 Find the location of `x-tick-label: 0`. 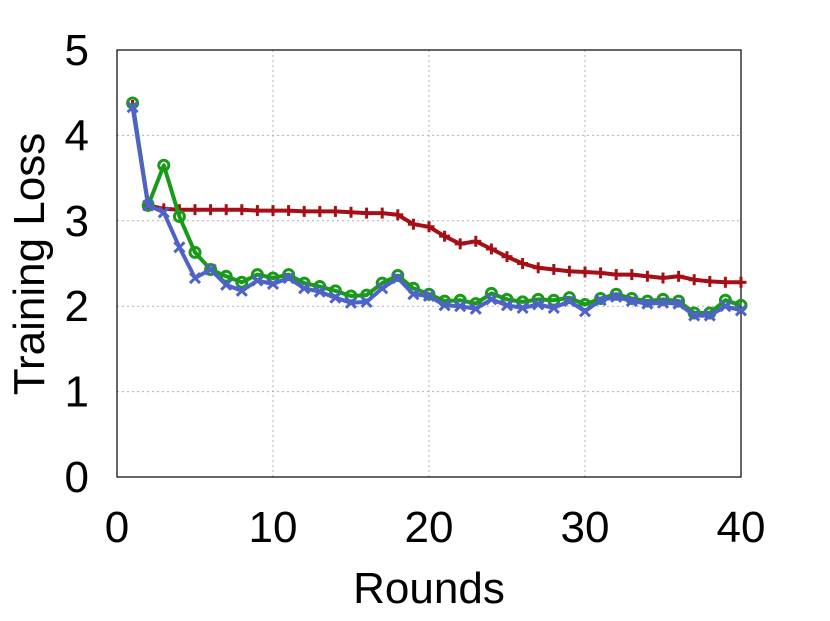

x-tick-label: 0 is located at coordinates (117, 527).